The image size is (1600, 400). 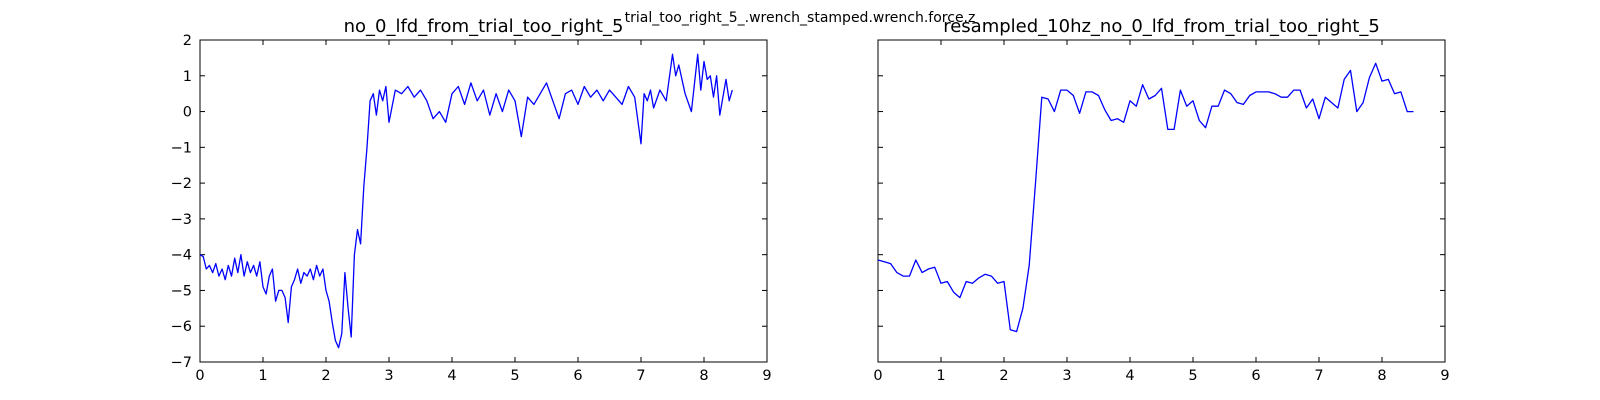 What do you see at coordinates (187, 113) in the screenshot?
I see `y-tick-label: 0` at bounding box center [187, 113].